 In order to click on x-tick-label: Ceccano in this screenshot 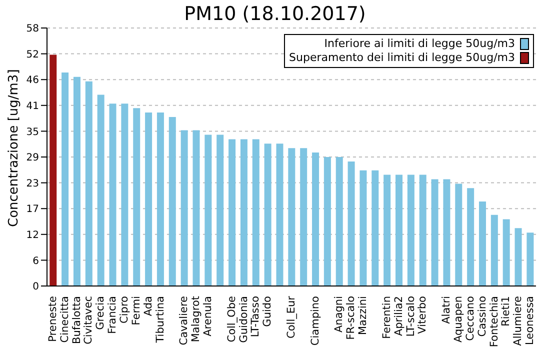, I will do `click(470, 318)`.